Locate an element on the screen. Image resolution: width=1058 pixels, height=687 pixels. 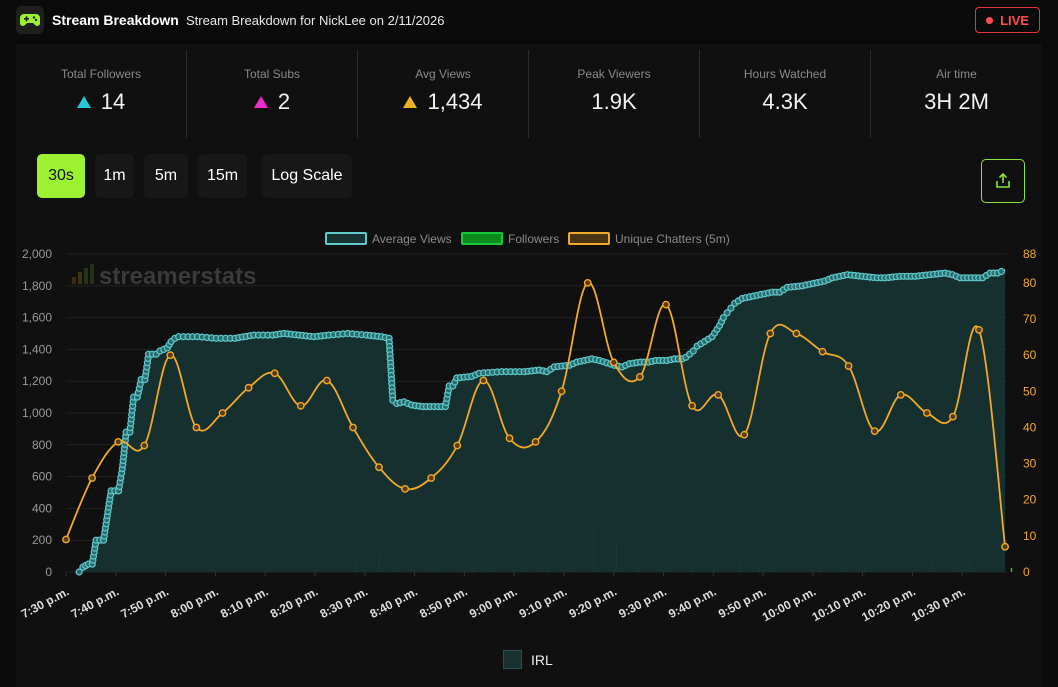
y-left-tick-label: 2,000 is located at coordinates (37, 254).